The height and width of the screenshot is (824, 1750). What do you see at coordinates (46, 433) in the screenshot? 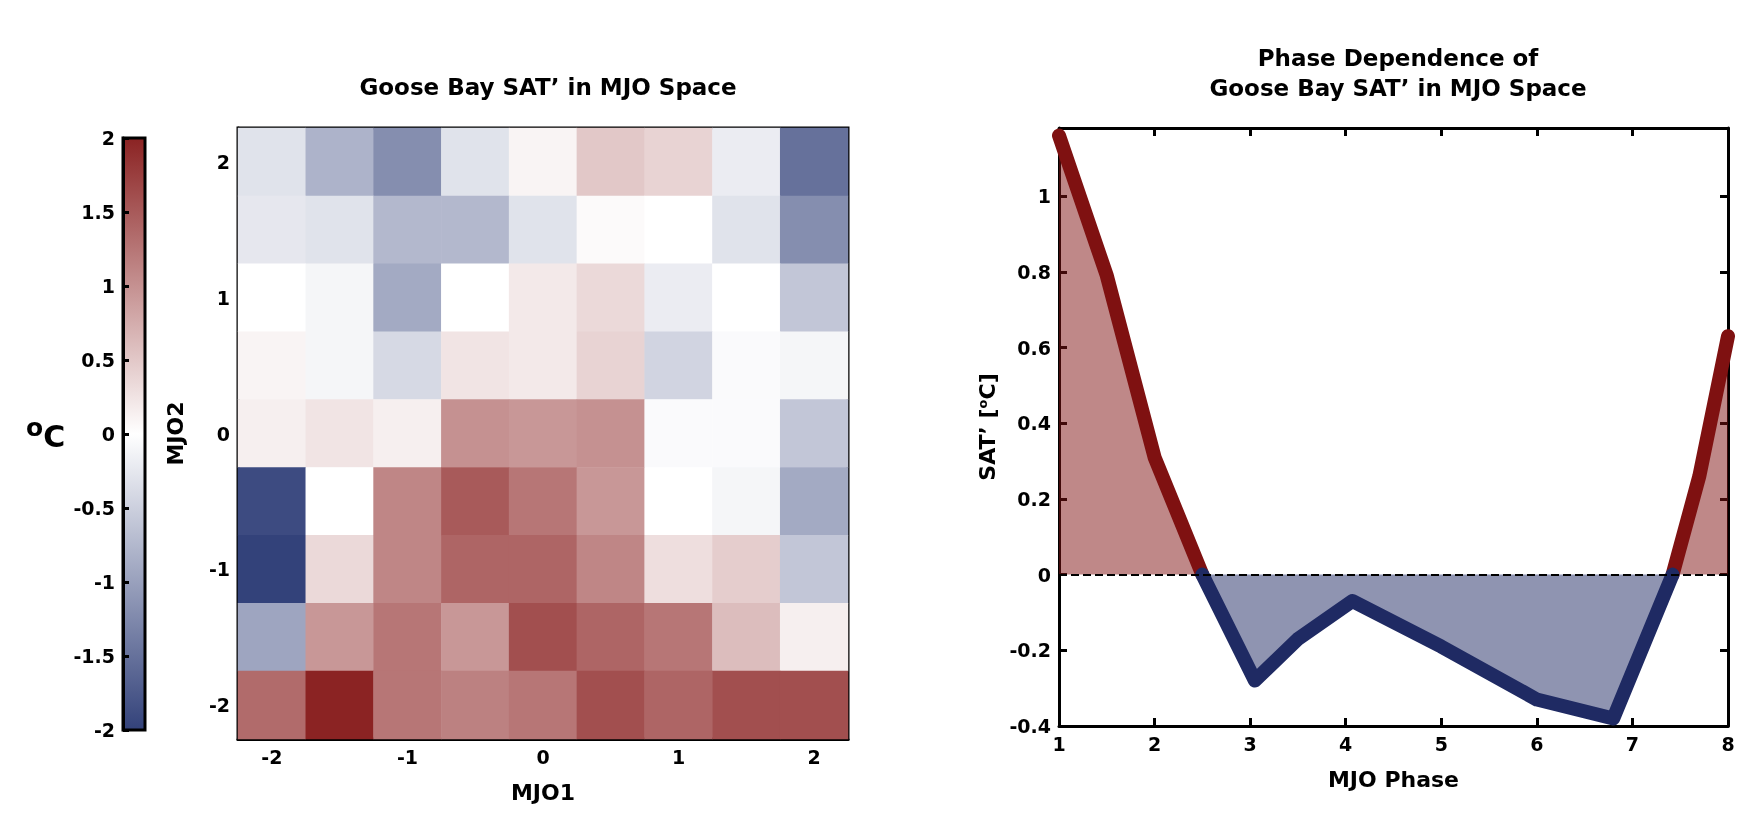
I see `color-bar-title: $^{o}$C` at bounding box center [46, 433].